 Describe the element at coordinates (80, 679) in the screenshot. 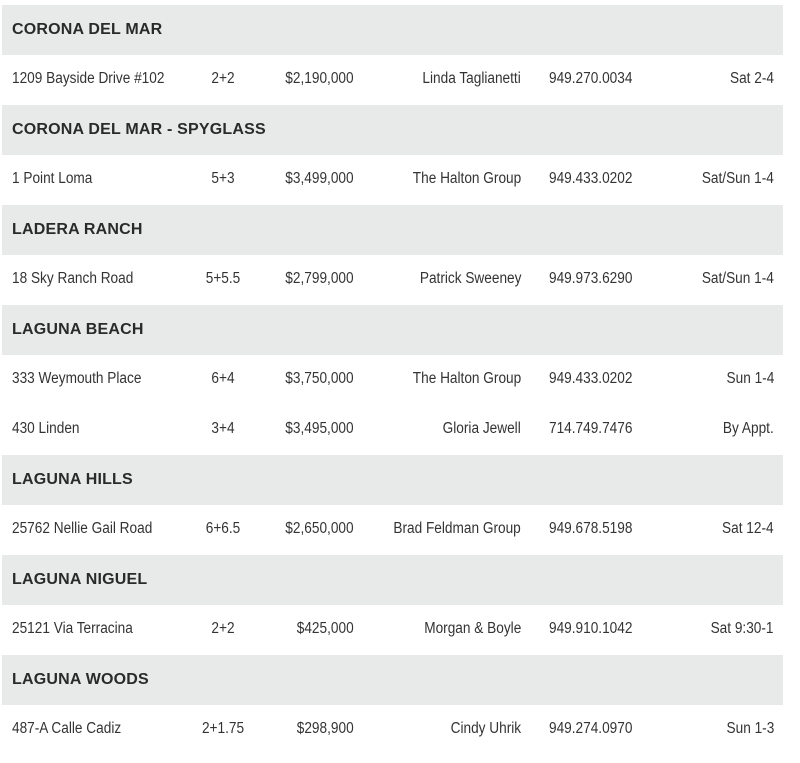

I see `section-title: LAGUNA WOODS` at that location.